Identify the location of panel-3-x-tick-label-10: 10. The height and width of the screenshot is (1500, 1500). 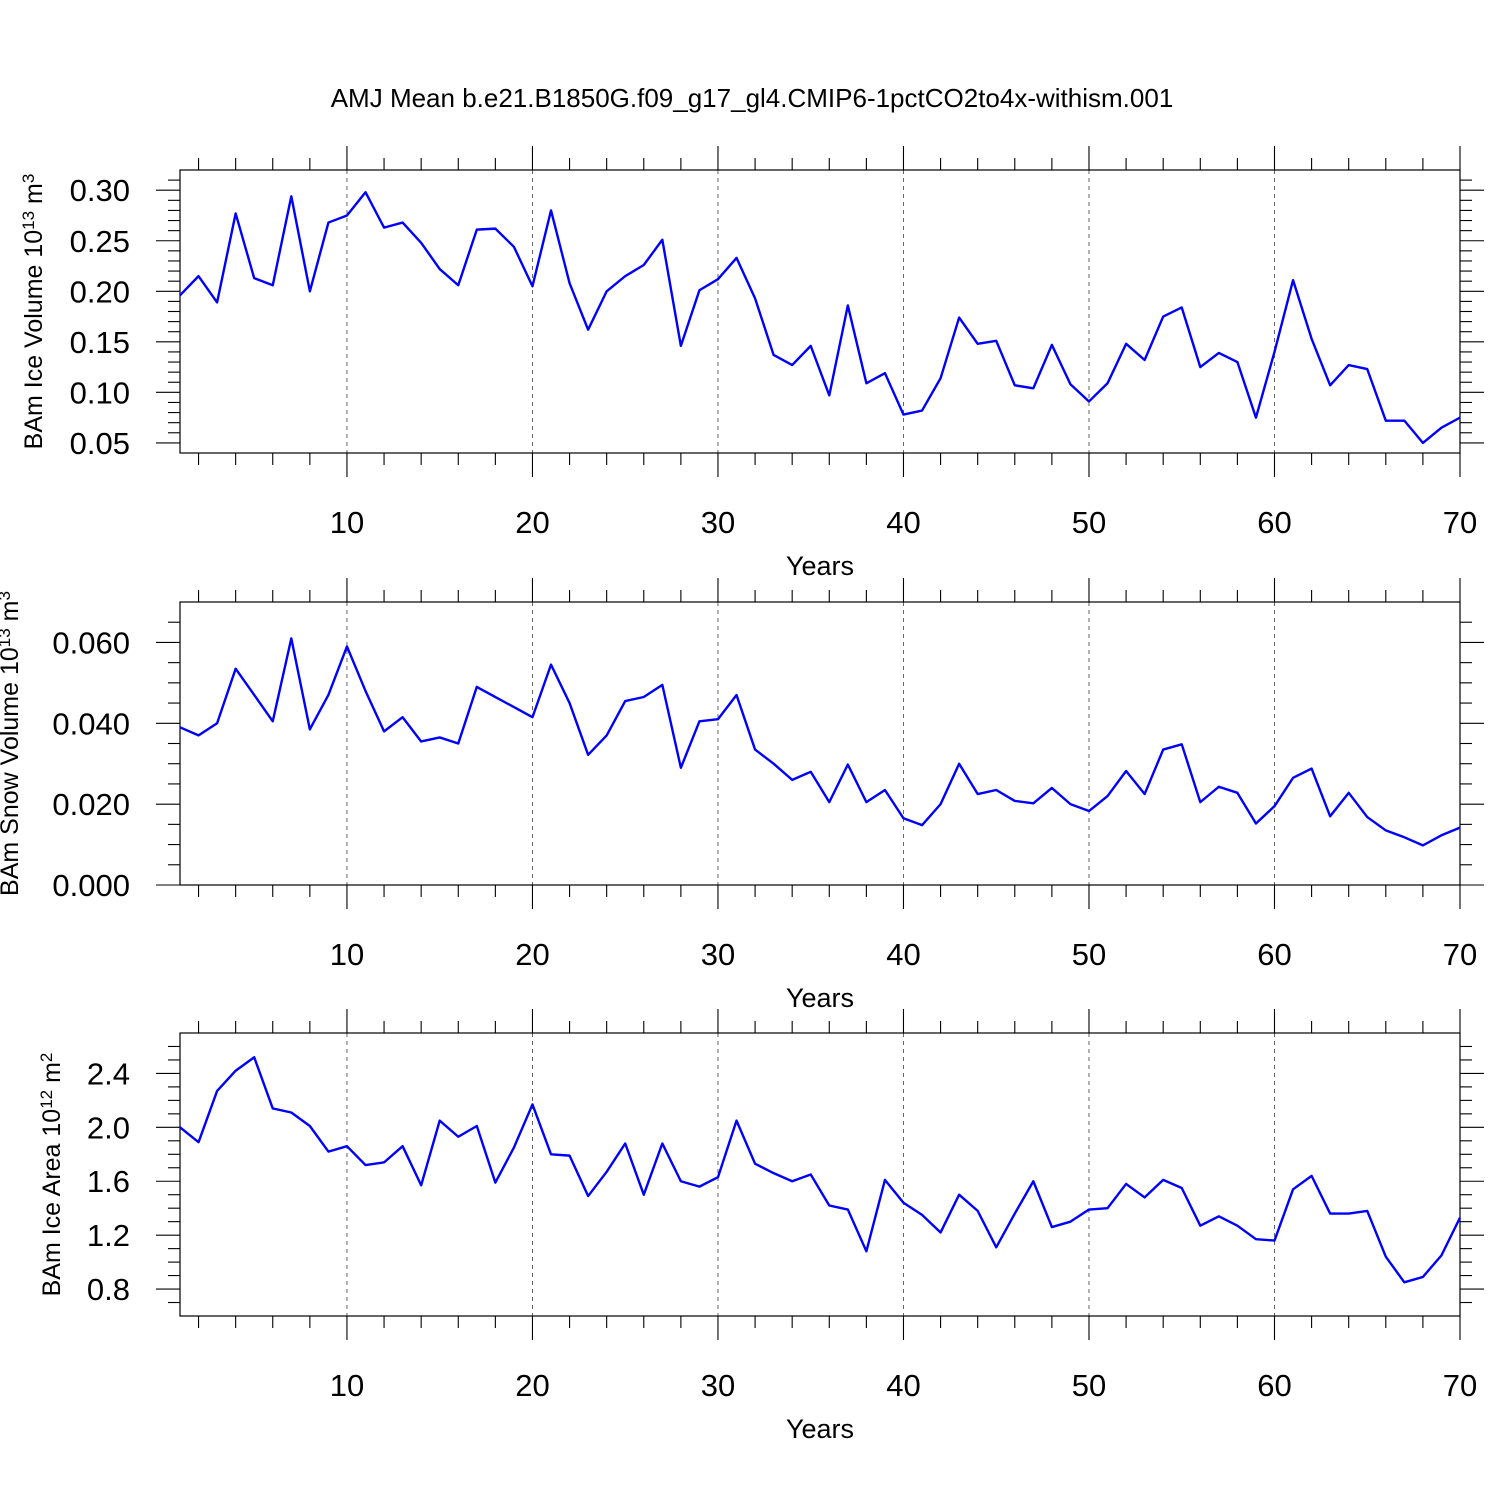
(347, 1385).